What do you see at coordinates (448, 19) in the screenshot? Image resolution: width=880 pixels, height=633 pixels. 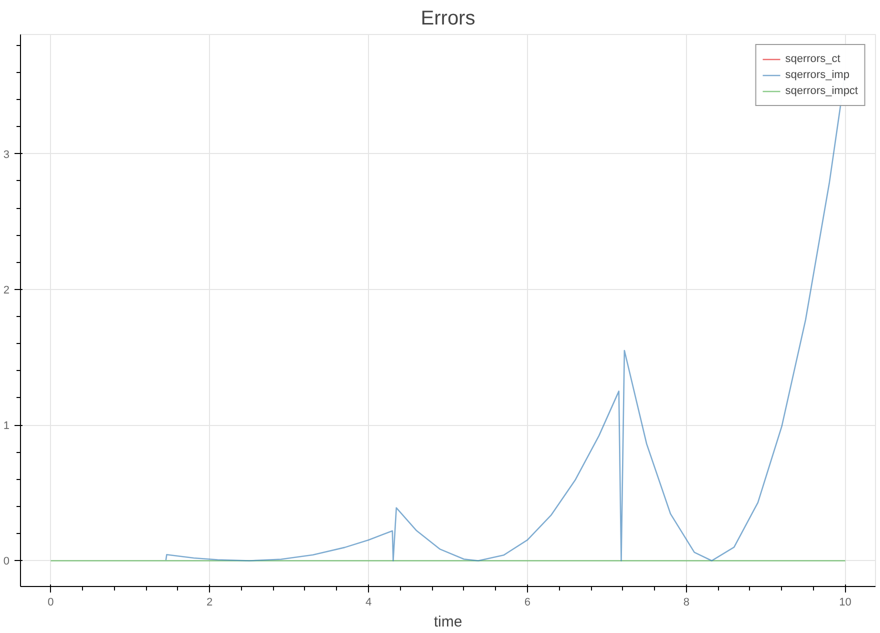 I see `chart-title: Errors` at bounding box center [448, 19].